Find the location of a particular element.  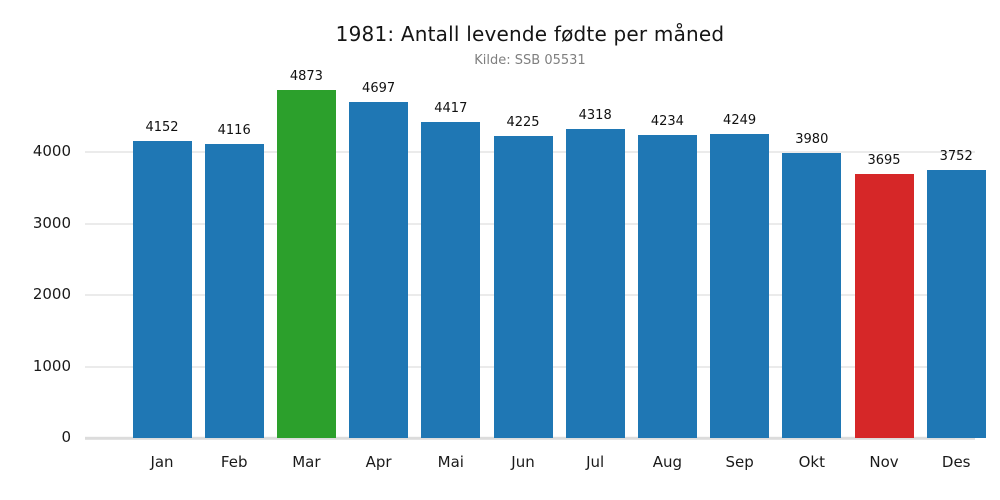

y-tick-label-4000: 4000 is located at coordinates (51, 151).